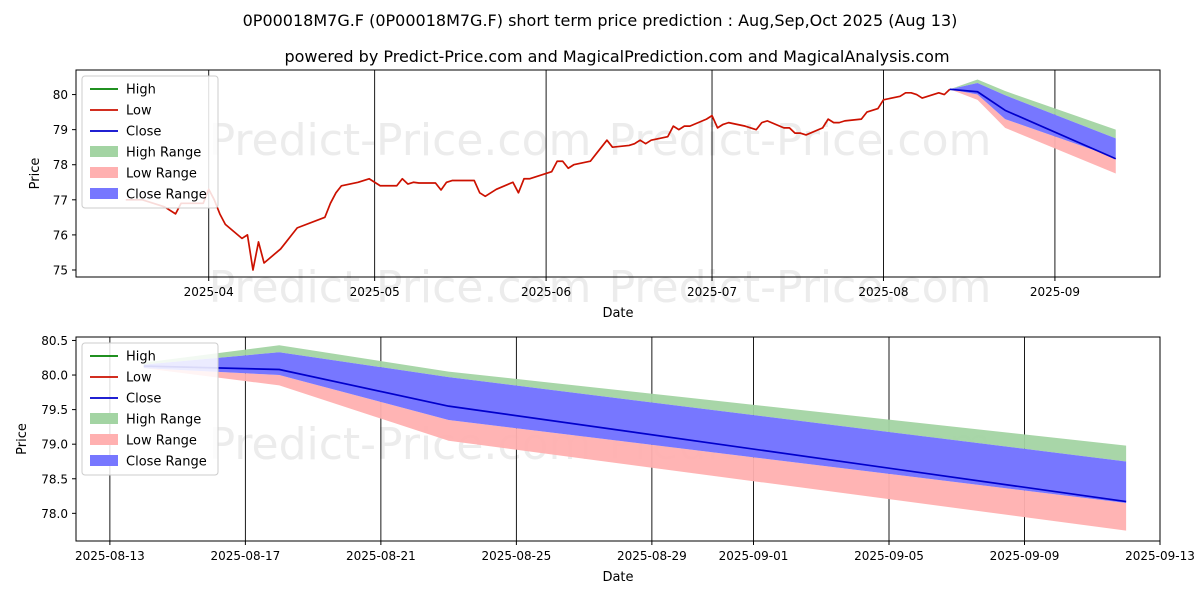 The image size is (1200, 600). What do you see at coordinates (1025, 556) in the screenshot?
I see `x-tick-label: 2025-09-09` at bounding box center [1025, 556].